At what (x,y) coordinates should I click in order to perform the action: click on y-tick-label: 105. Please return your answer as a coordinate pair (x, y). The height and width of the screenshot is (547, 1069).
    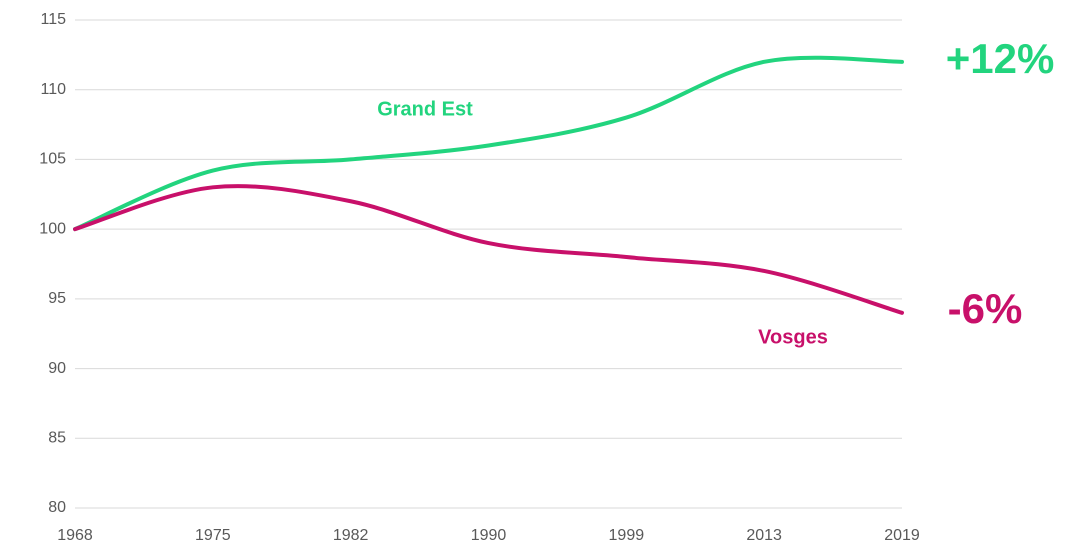
    Looking at the image, I should click on (52, 159).